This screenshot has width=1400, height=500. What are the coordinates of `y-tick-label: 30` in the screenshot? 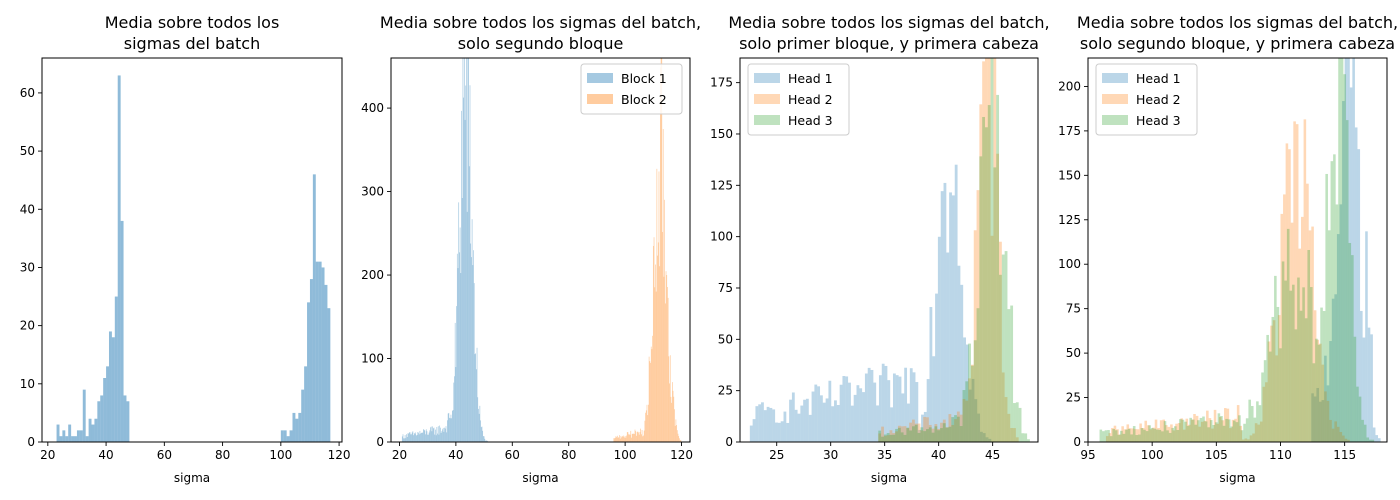 It's located at (27, 267).